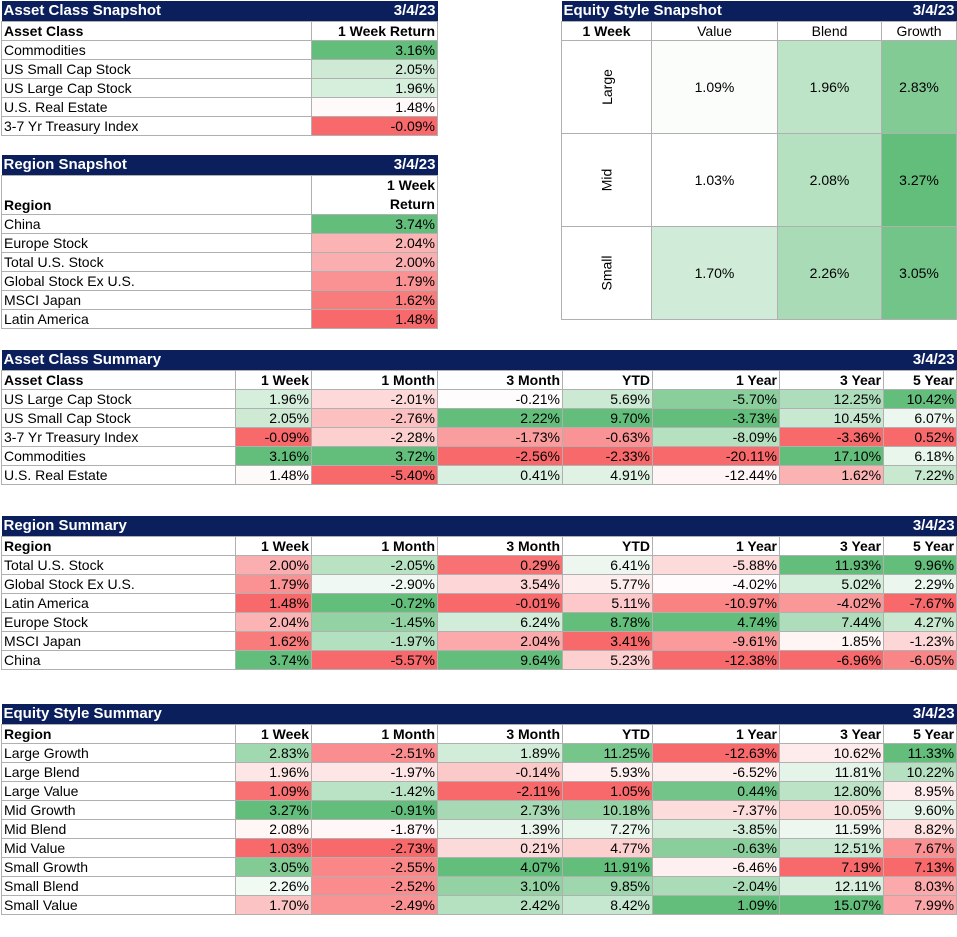  Describe the element at coordinates (831, 475) in the screenshot. I see `asset-summary-row-value: 1.62%` at that location.